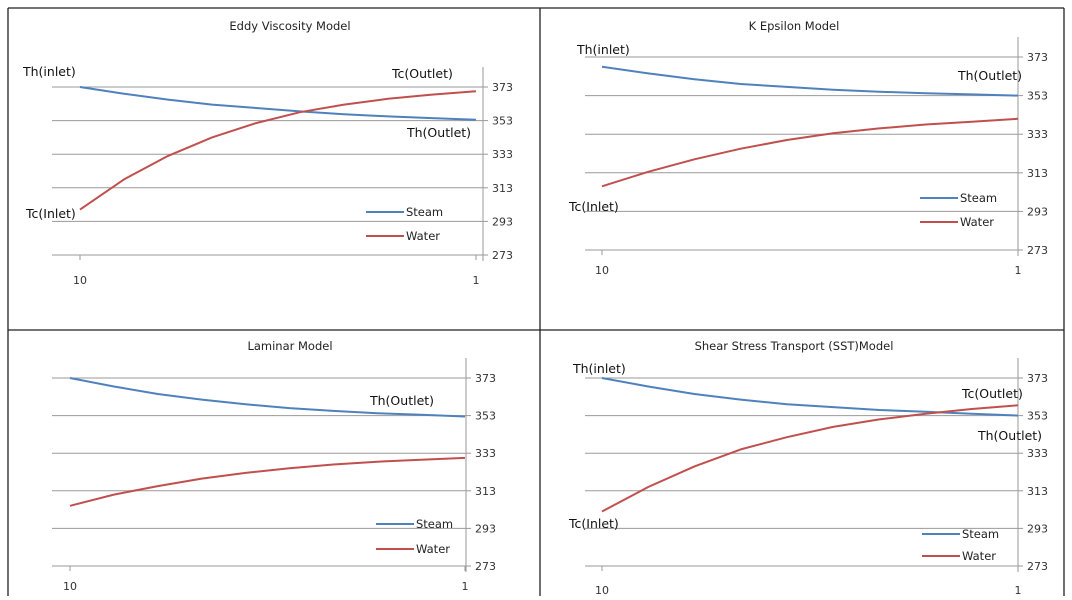  Describe the element at coordinates (794, 346) in the screenshot. I see `chart-title: Shear Stress Transport (SST)Model` at that location.